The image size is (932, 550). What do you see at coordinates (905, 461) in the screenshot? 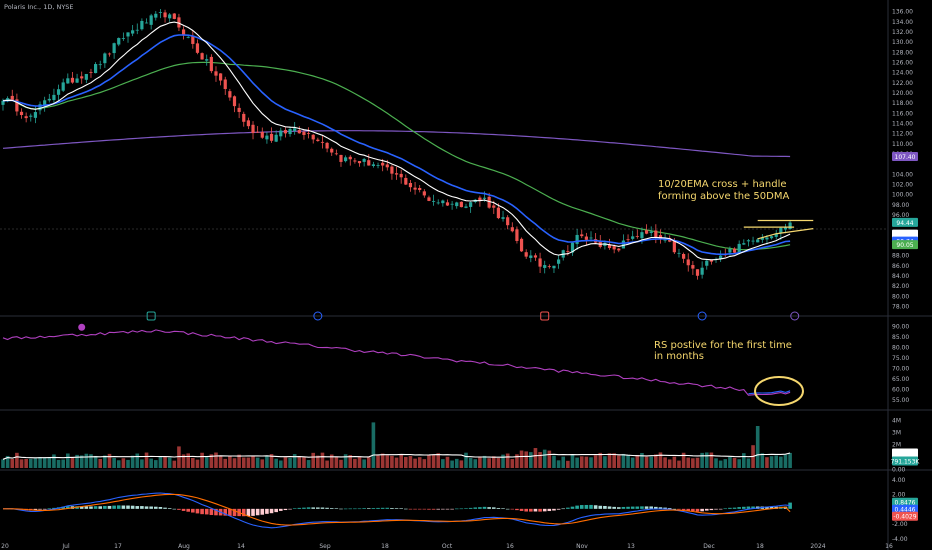
I see `volume-value-tag: 791.153K` at bounding box center [905, 461].